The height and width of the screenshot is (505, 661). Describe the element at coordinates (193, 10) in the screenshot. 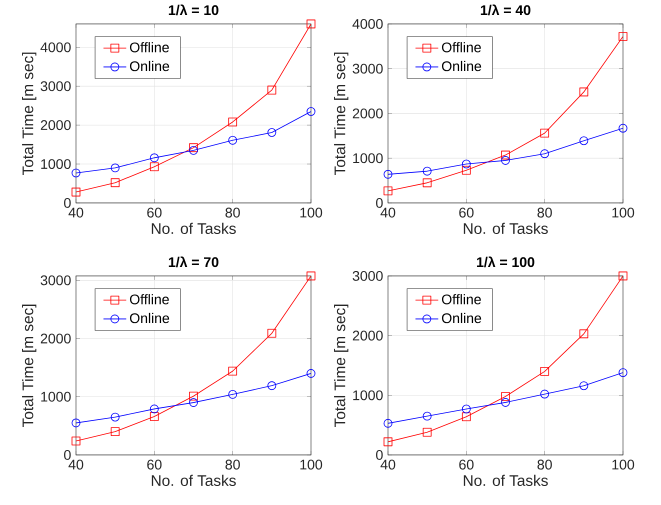

I see `chart-title: 1/λ = 10` at that location.